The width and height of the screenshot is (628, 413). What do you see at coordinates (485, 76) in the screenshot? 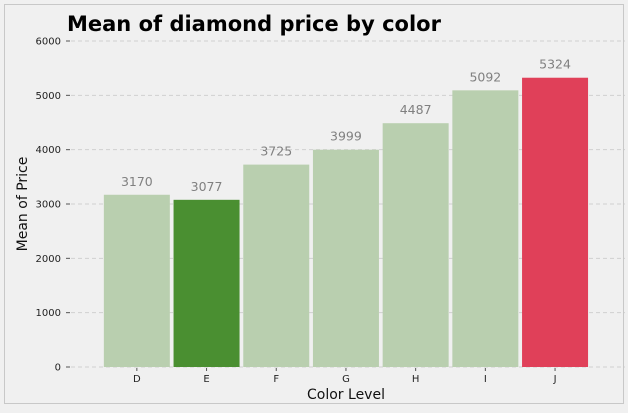
I see `data-label-I: 5092` at bounding box center [485, 76].